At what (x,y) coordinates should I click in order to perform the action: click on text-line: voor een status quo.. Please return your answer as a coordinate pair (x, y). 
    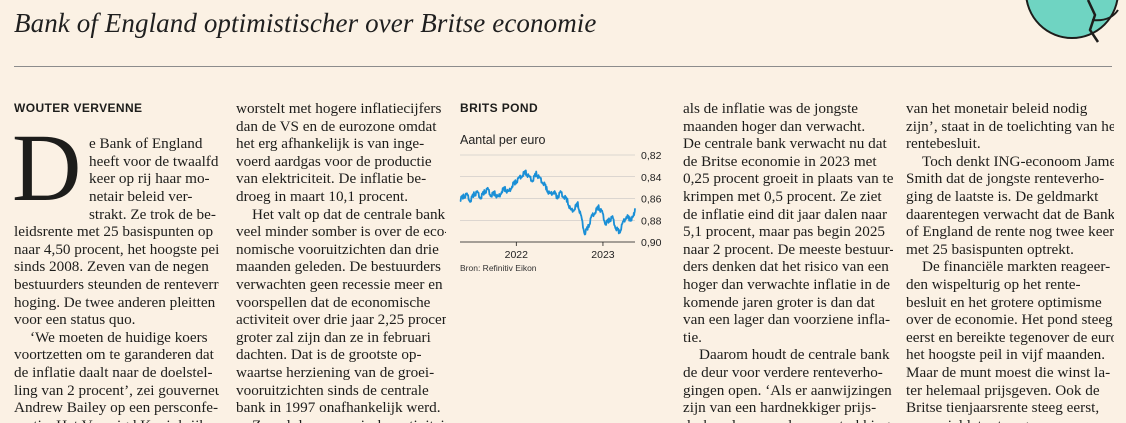
    Looking at the image, I should click on (75, 320).